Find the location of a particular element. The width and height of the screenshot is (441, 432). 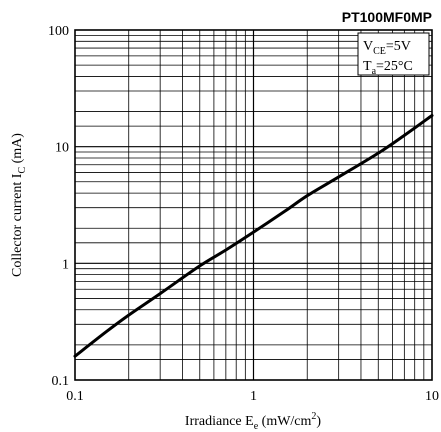

x-tick-label: 0.1 is located at coordinates (75, 396).